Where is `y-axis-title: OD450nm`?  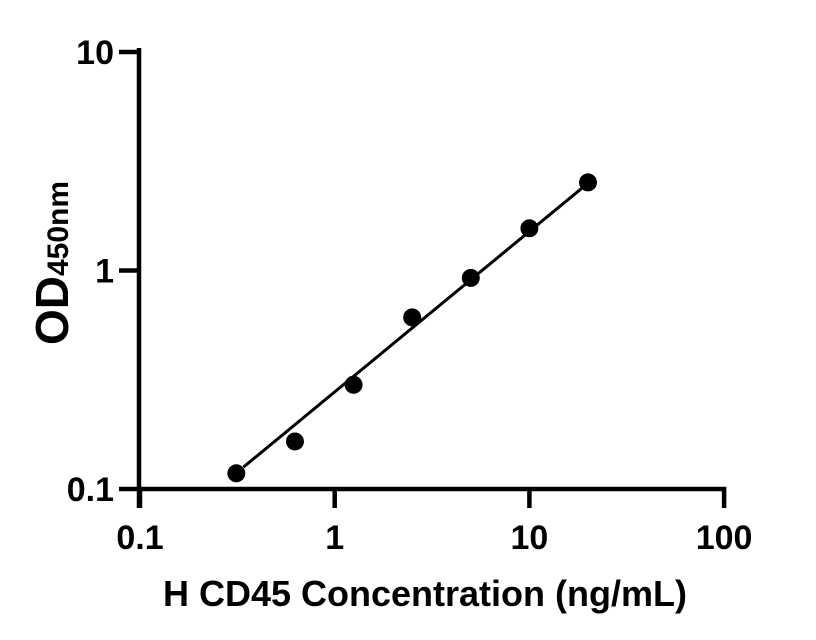
y-axis-title: OD450nm is located at coordinates (52, 263).